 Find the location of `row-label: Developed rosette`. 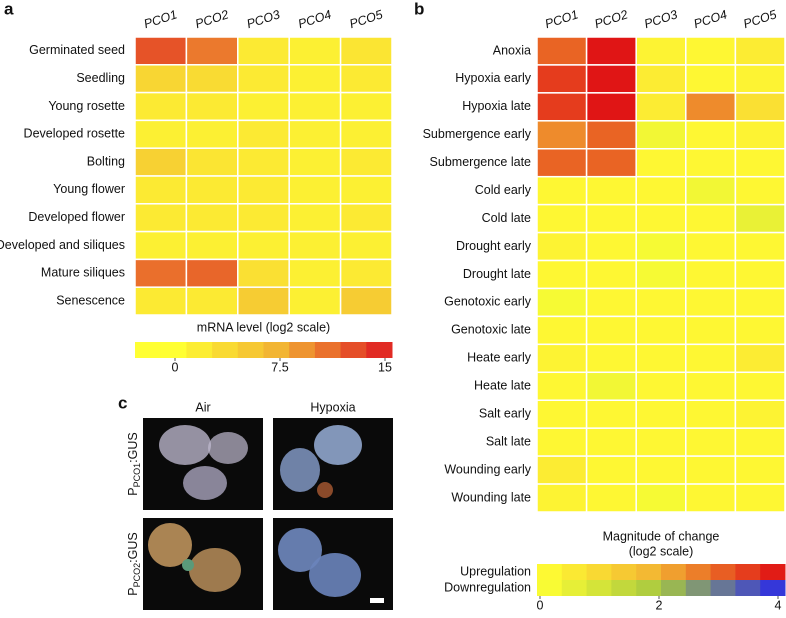

row-label: Developed rosette is located at coordinates (75, 134).